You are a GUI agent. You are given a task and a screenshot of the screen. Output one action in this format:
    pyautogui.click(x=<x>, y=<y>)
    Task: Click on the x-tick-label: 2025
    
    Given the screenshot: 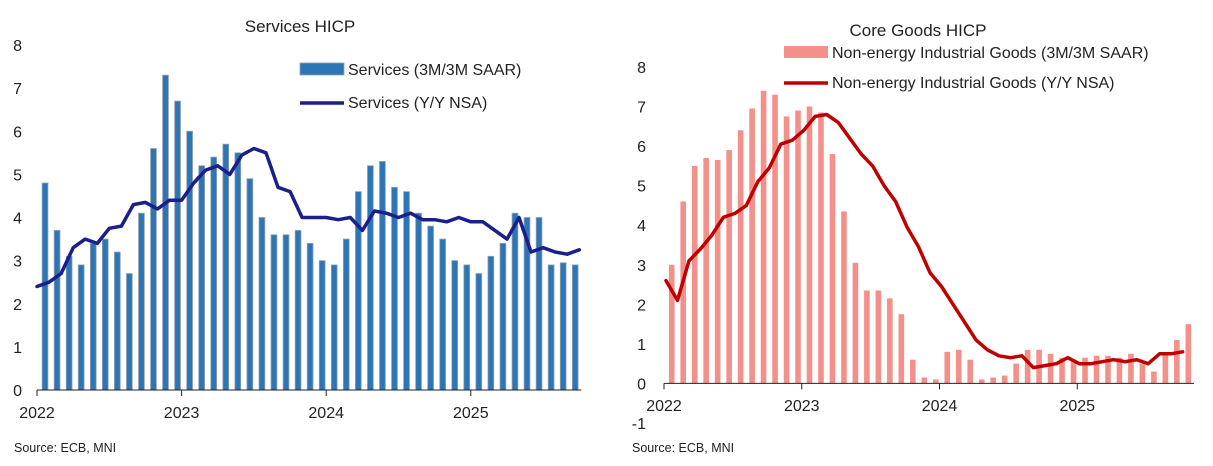 What is the action you would take?
    pyautogui.click(x=1077, y=406)
    